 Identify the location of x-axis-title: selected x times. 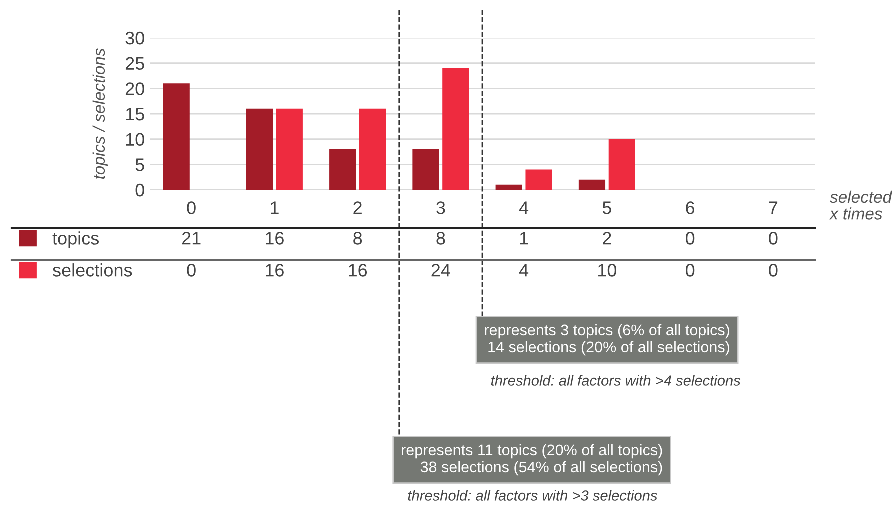
(861, 205).